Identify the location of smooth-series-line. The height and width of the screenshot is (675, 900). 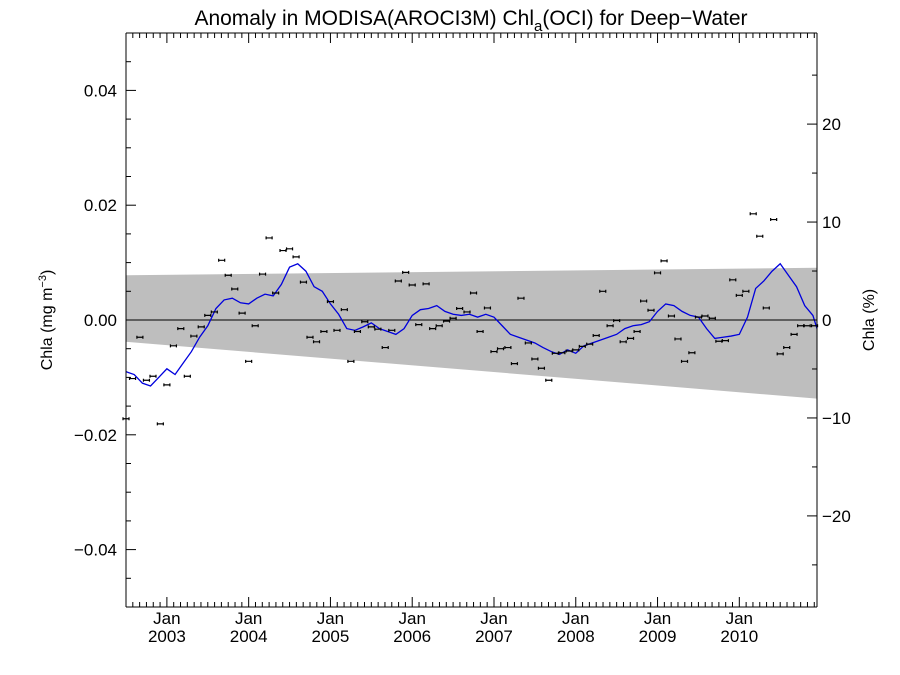
(471, 324).